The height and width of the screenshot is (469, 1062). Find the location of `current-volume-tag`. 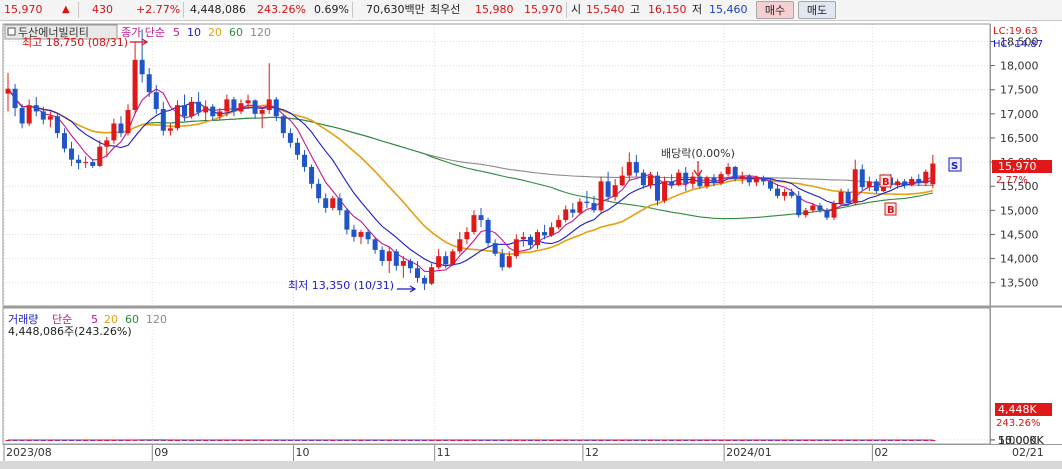

current-volume-tag is located at coordinates (1023, 409).